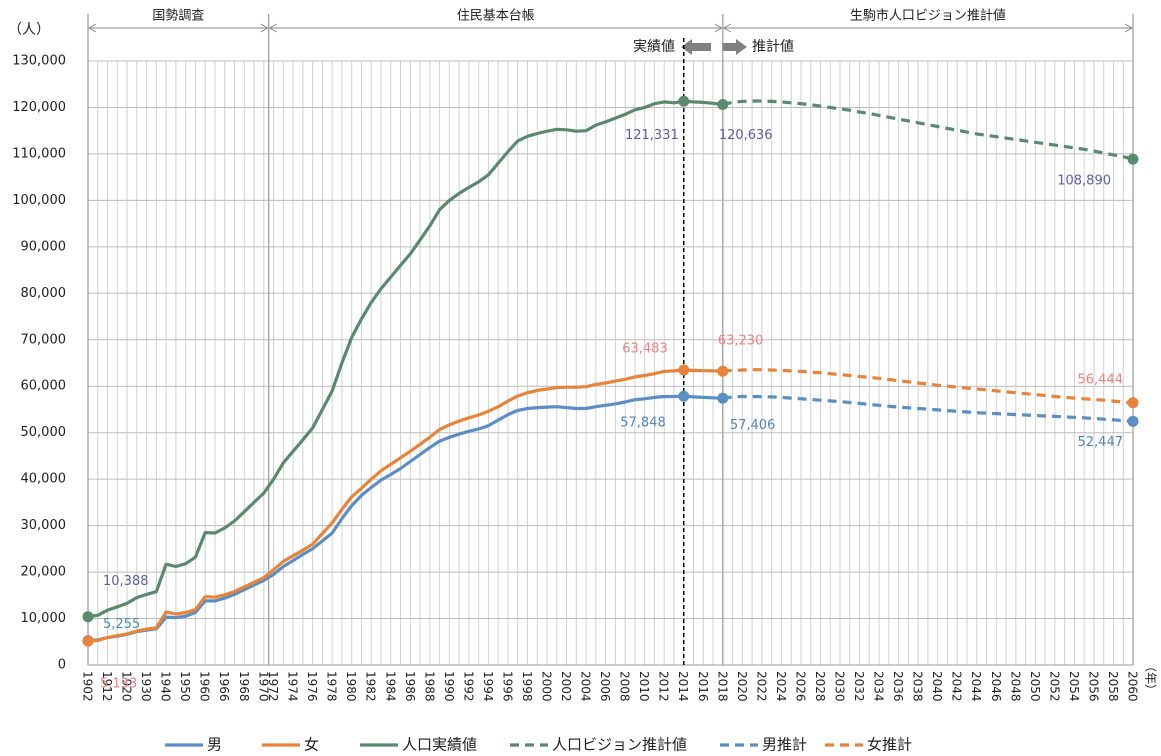  I want to click on y-tick-label: 30,000, so click(44, 525).